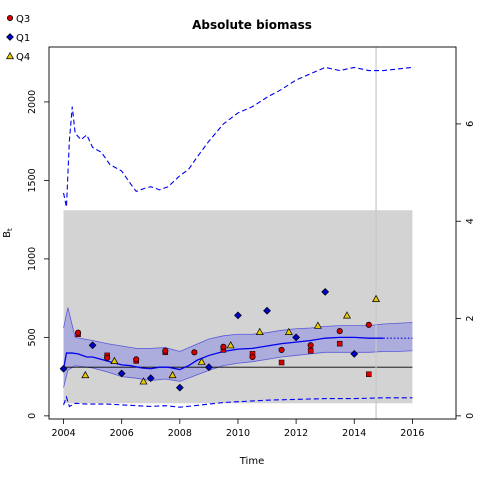 This screenshot has height=480, width=480. What do you see at coordinates (470, 319) in the screenshot?
I see `y2-tick-label: 2` at bounding box center [470, 319].